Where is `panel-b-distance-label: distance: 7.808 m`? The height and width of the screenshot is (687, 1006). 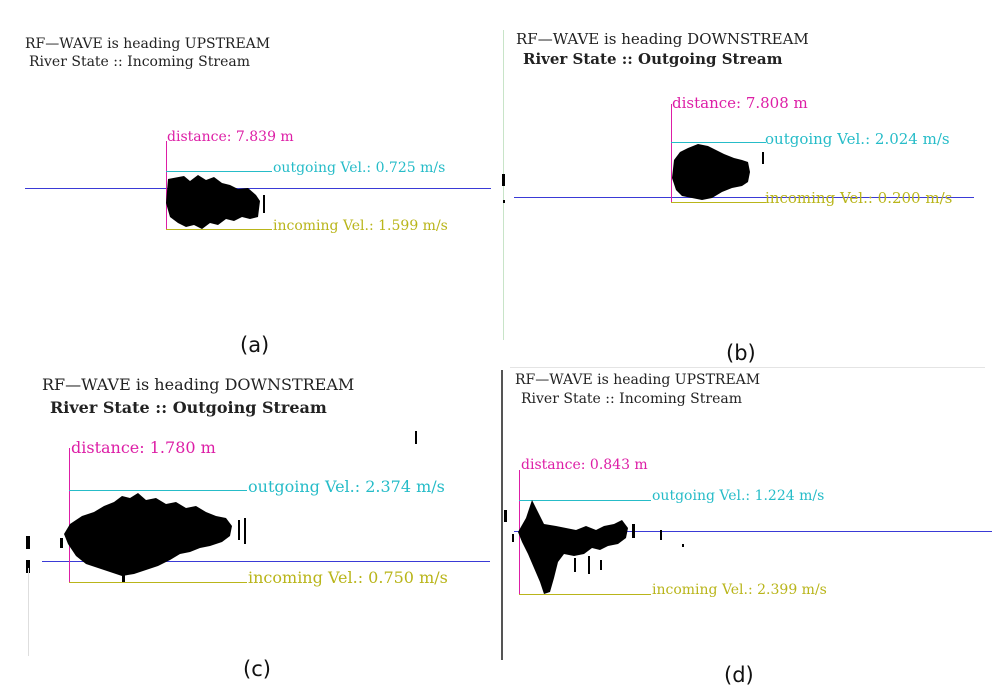 panel-b-distance-label: distance: 7.808 m is located at coordinates (740, 103).